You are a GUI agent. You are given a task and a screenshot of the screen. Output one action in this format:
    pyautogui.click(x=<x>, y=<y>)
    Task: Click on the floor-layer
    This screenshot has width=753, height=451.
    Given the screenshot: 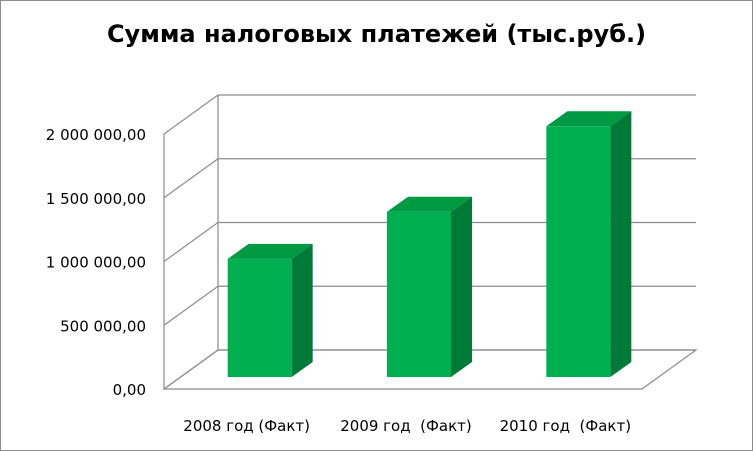 What is the action you would take?
    pyautogui.click(x=430, y=369)
    